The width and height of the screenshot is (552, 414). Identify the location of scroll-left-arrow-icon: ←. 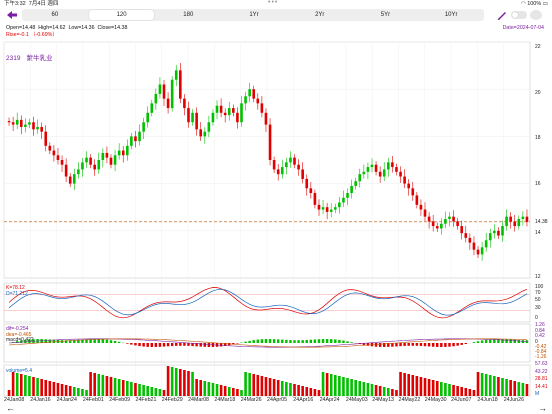
(10, 408).